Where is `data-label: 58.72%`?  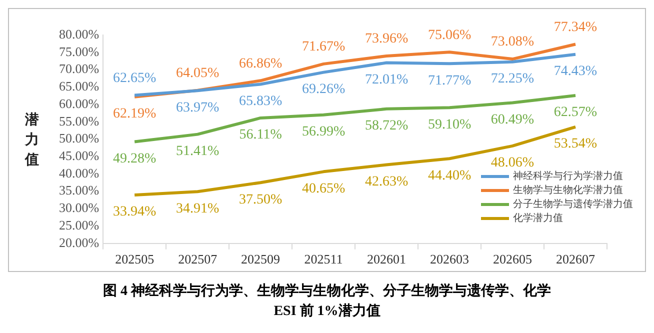
data-label: 58.72% is located at coordinates (386, 126).